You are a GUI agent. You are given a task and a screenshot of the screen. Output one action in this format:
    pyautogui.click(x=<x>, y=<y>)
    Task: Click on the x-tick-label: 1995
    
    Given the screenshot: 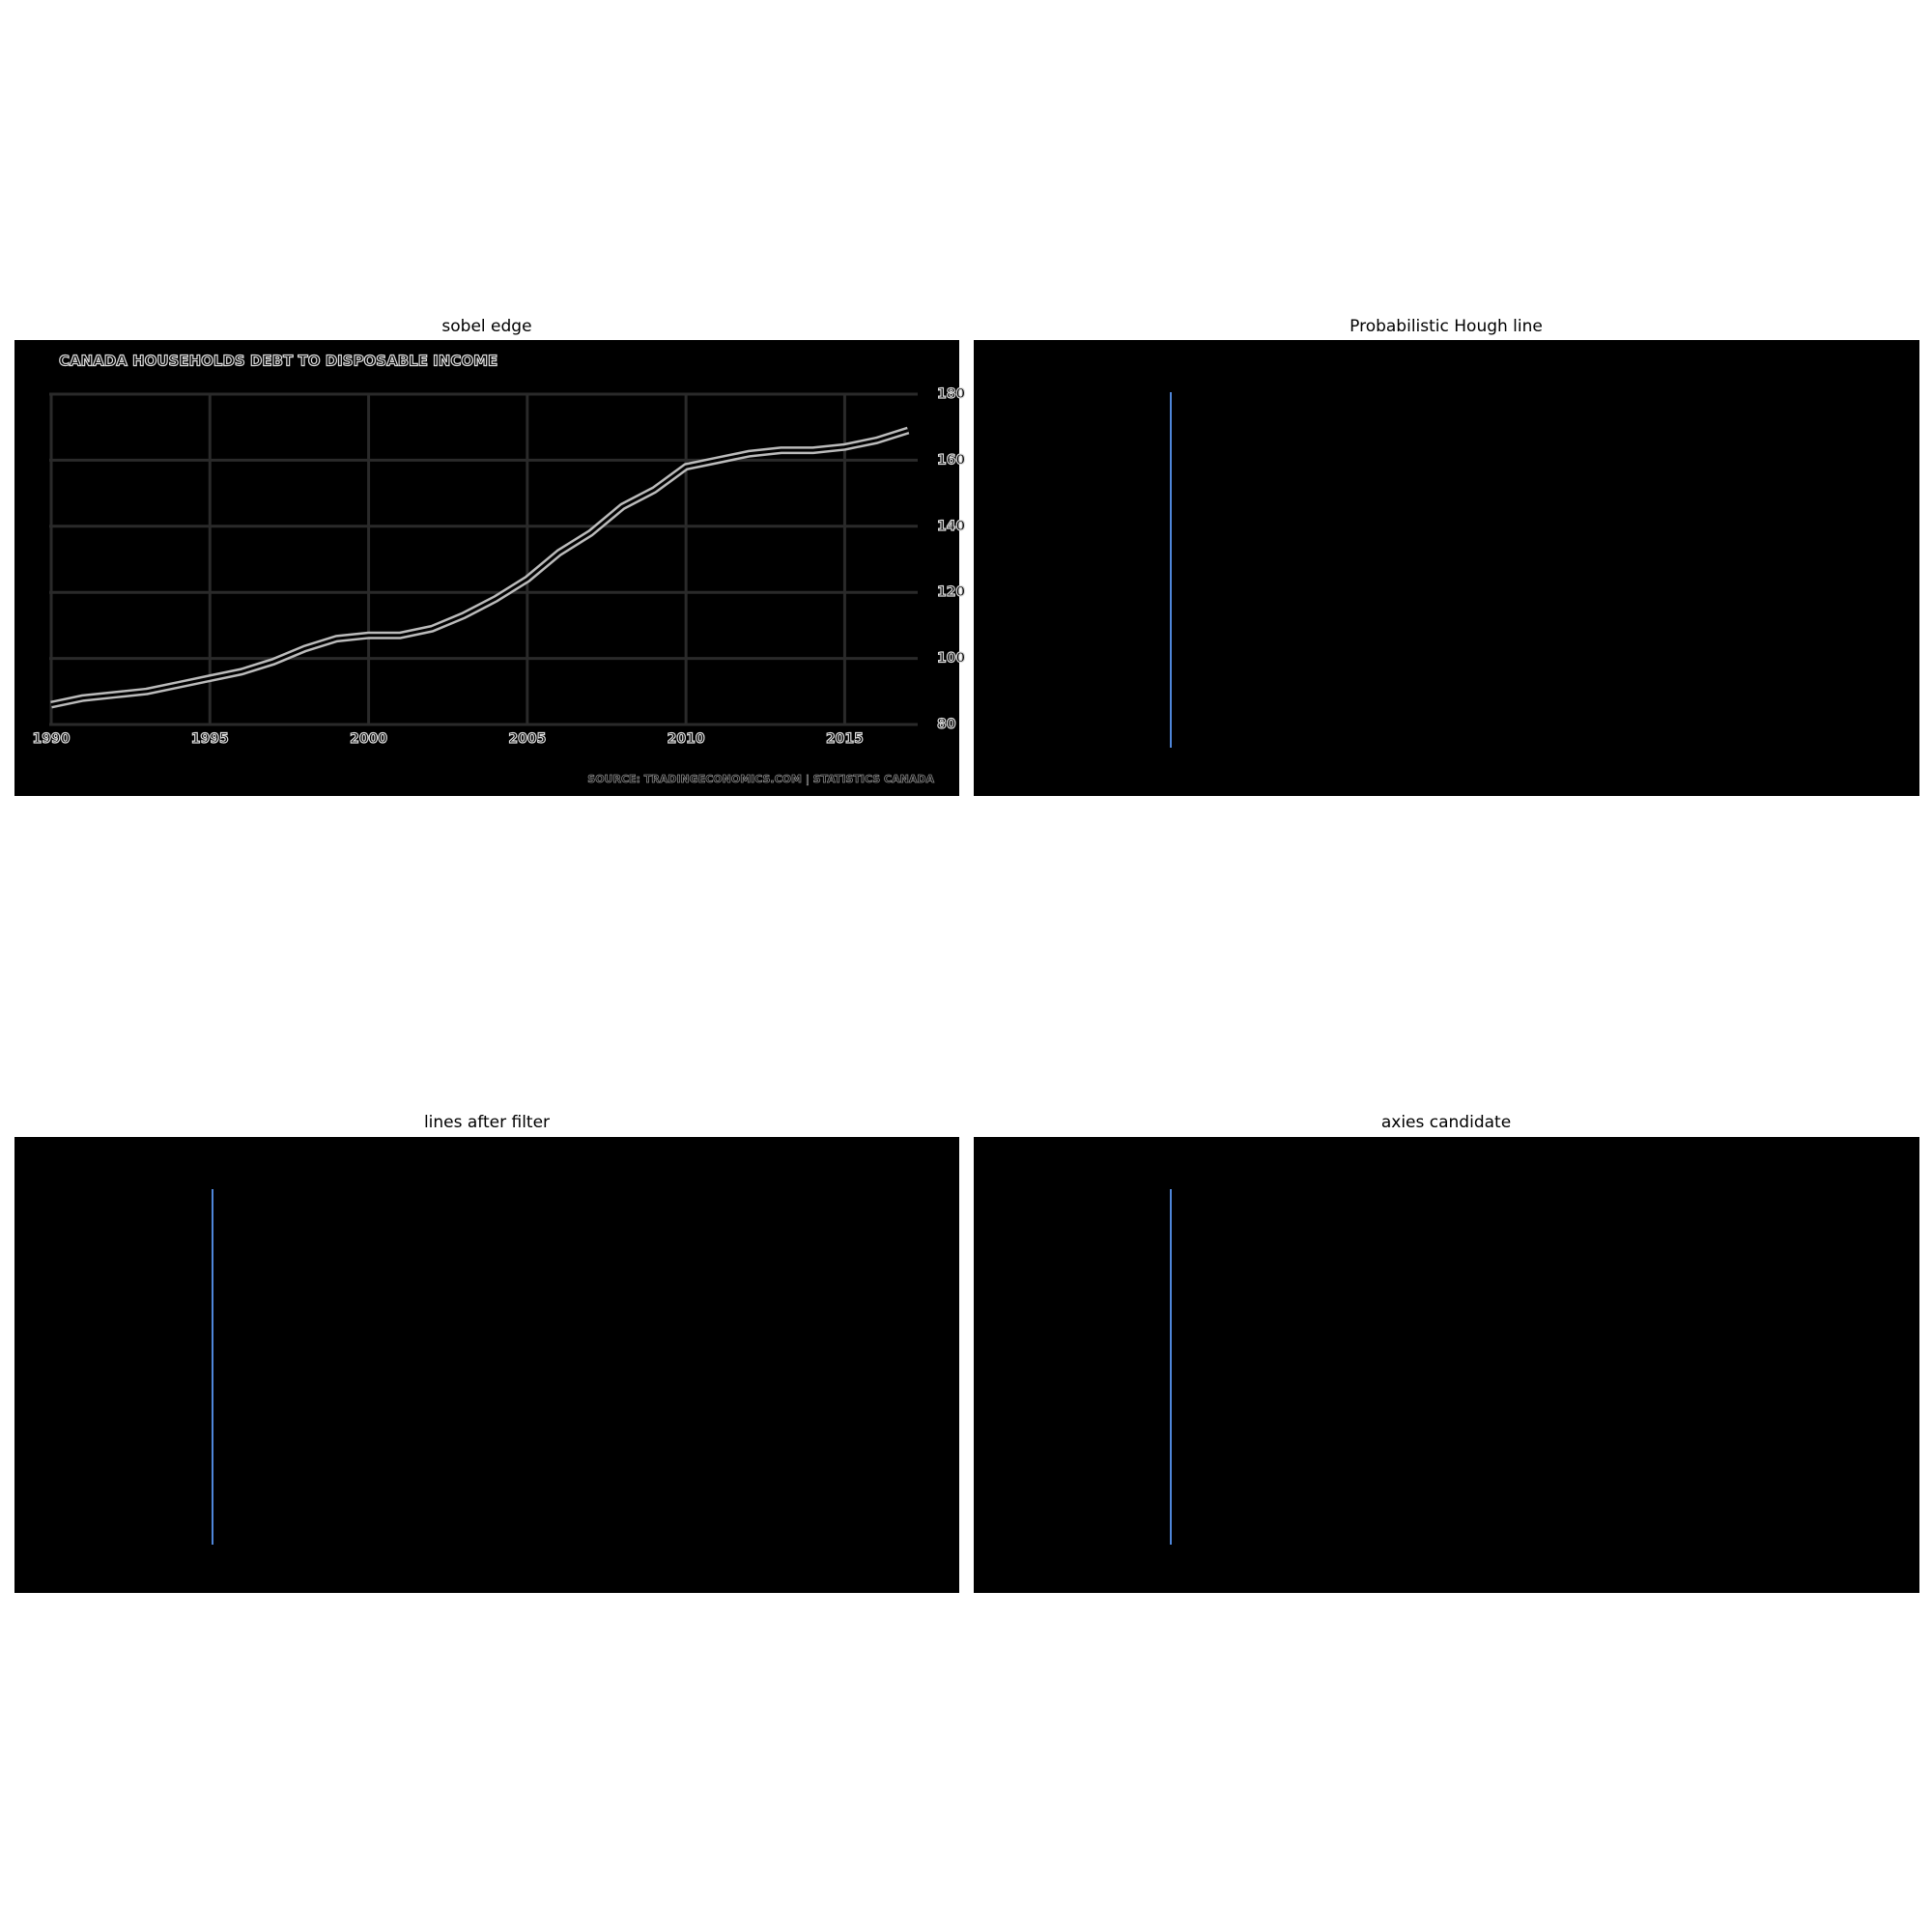 What is the action you would take?
    pyautogui.click(x=210, y=739)
    